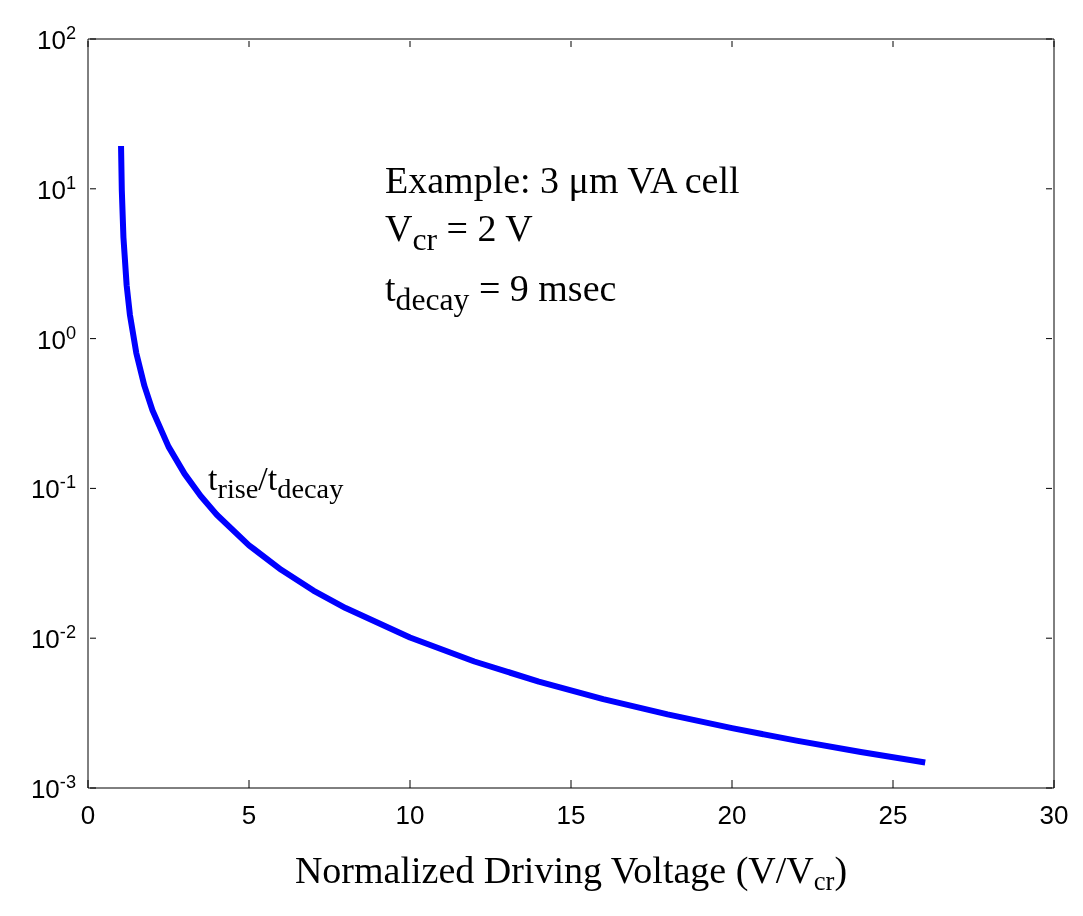 The width and height of the screenshot is (1083, 916). I want to click on x-tick-label: 0, so click(88, 815).